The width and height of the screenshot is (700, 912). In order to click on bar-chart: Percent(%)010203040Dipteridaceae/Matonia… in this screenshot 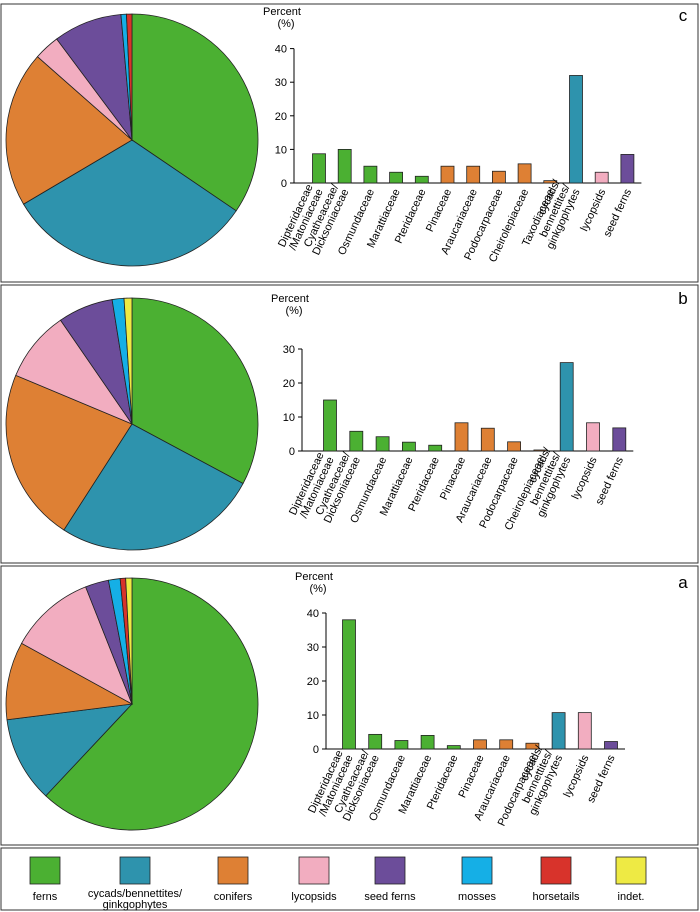, I will do `click(460, 699)`.